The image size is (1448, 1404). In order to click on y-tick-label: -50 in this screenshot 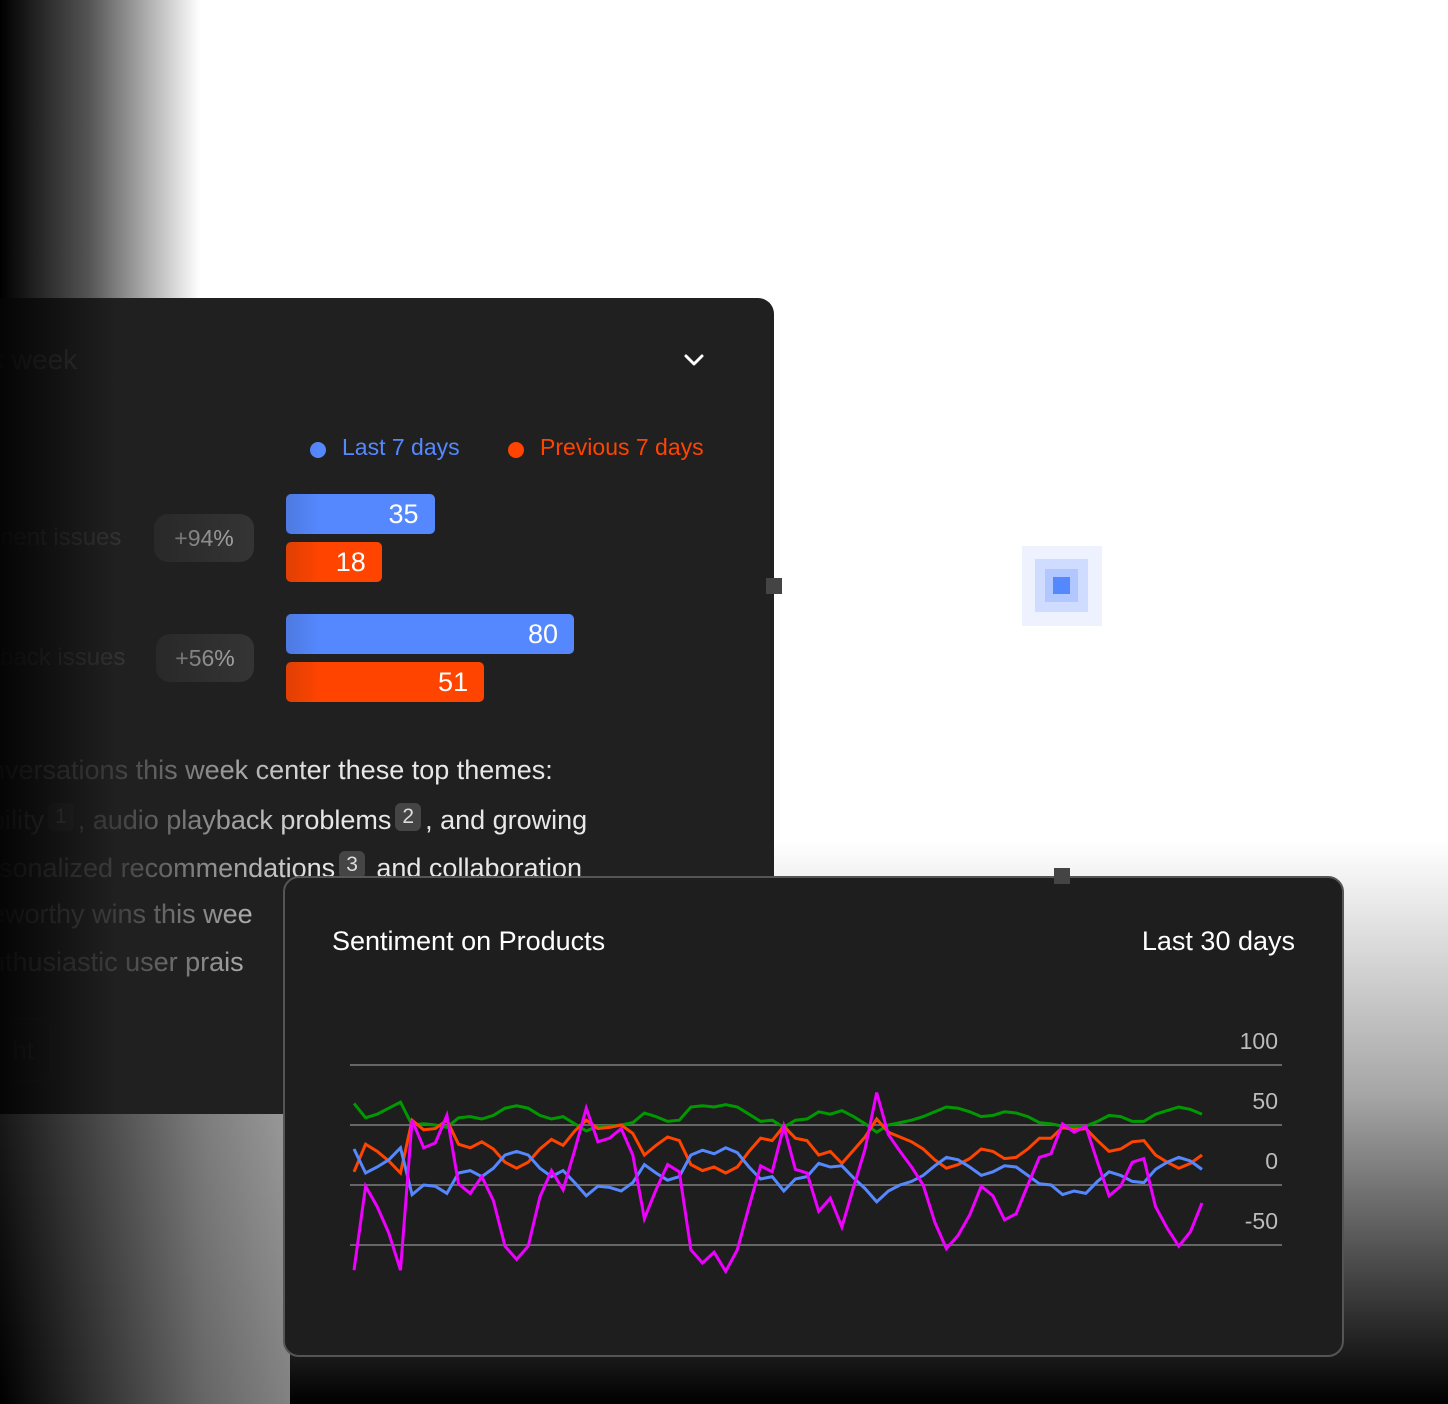, I will do `click(1261, 1221)`.